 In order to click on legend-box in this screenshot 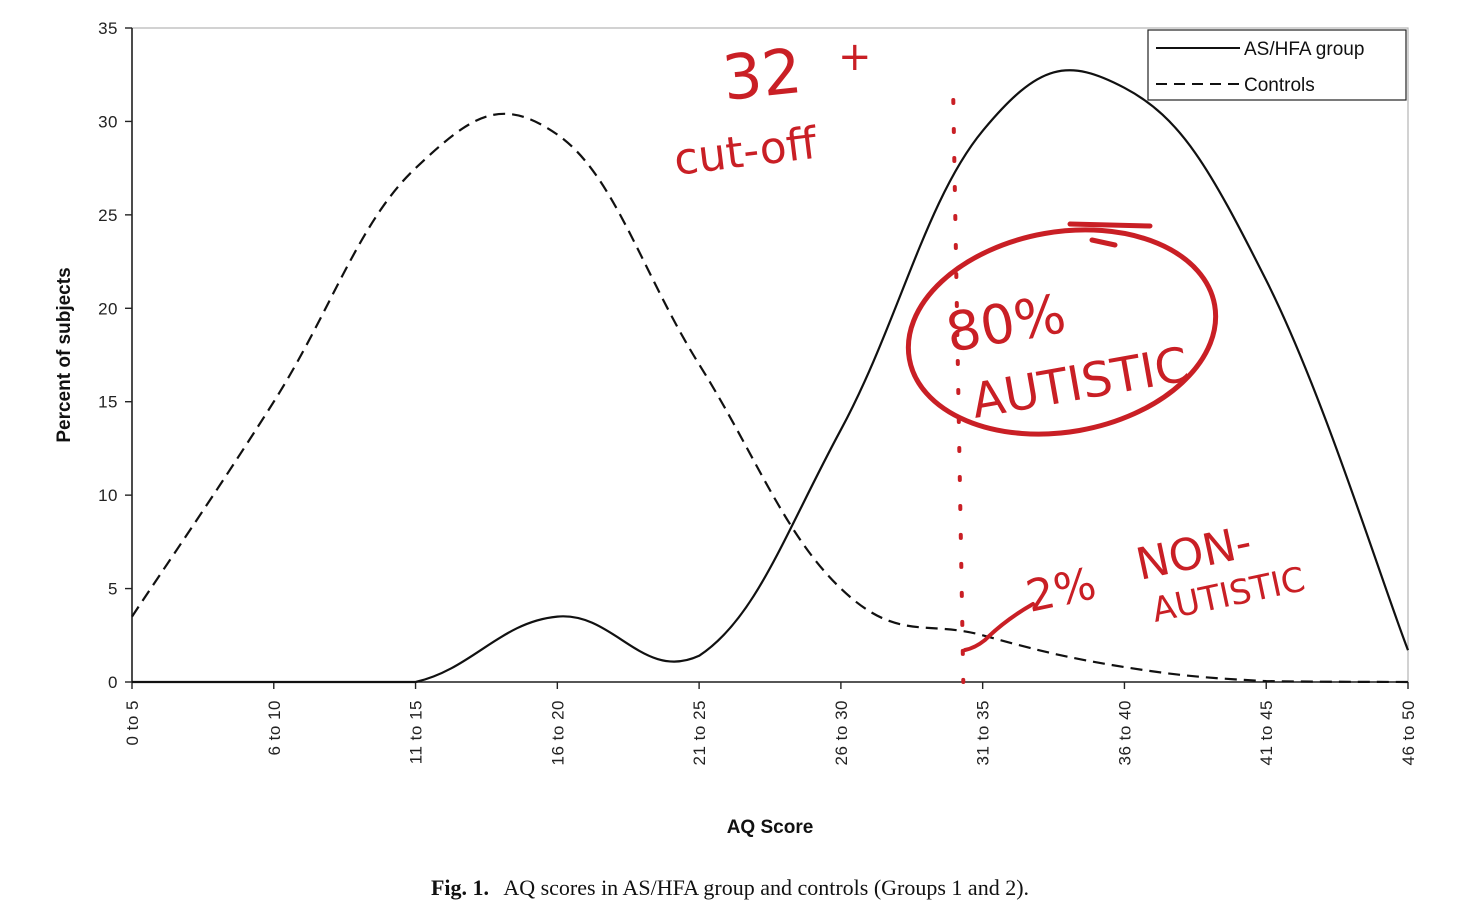, I will do `click(1277, 65)`.